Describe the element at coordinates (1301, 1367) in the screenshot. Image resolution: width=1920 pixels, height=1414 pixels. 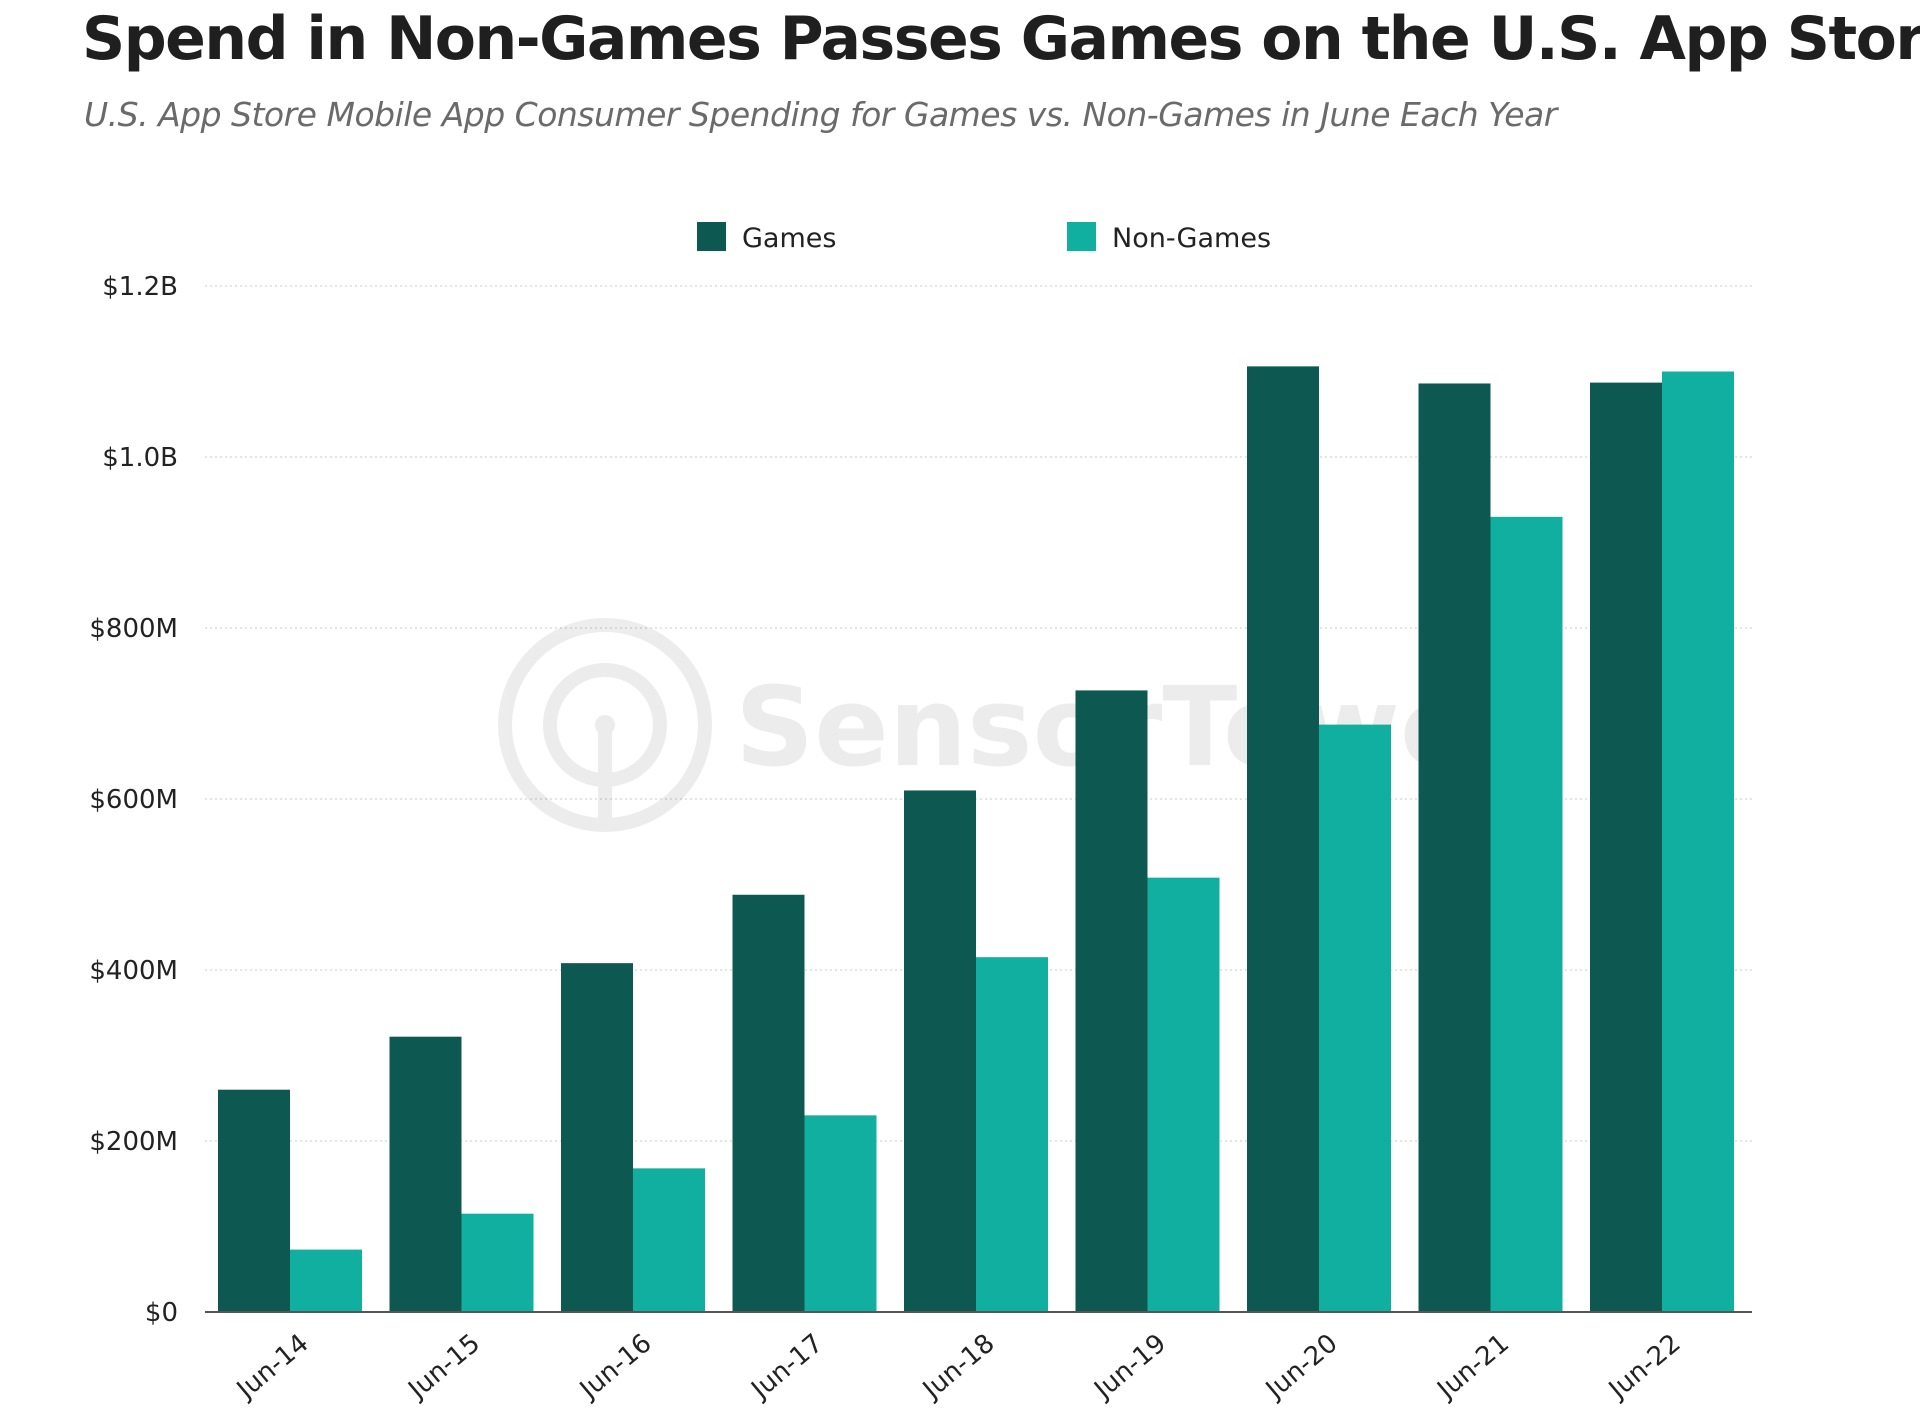
I see `x-tick-label: Jun-20` at that location.